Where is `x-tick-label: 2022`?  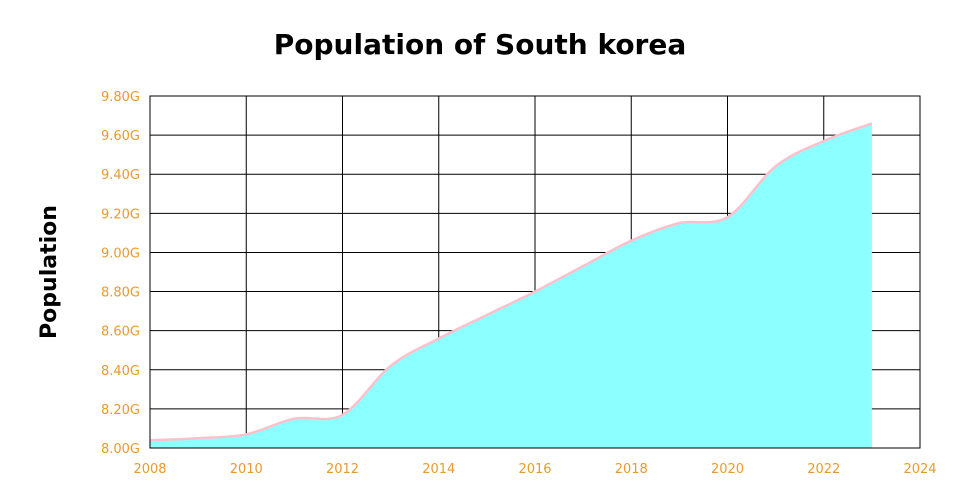 x-tick-label: 2022 is located at coordinates (823, 469).